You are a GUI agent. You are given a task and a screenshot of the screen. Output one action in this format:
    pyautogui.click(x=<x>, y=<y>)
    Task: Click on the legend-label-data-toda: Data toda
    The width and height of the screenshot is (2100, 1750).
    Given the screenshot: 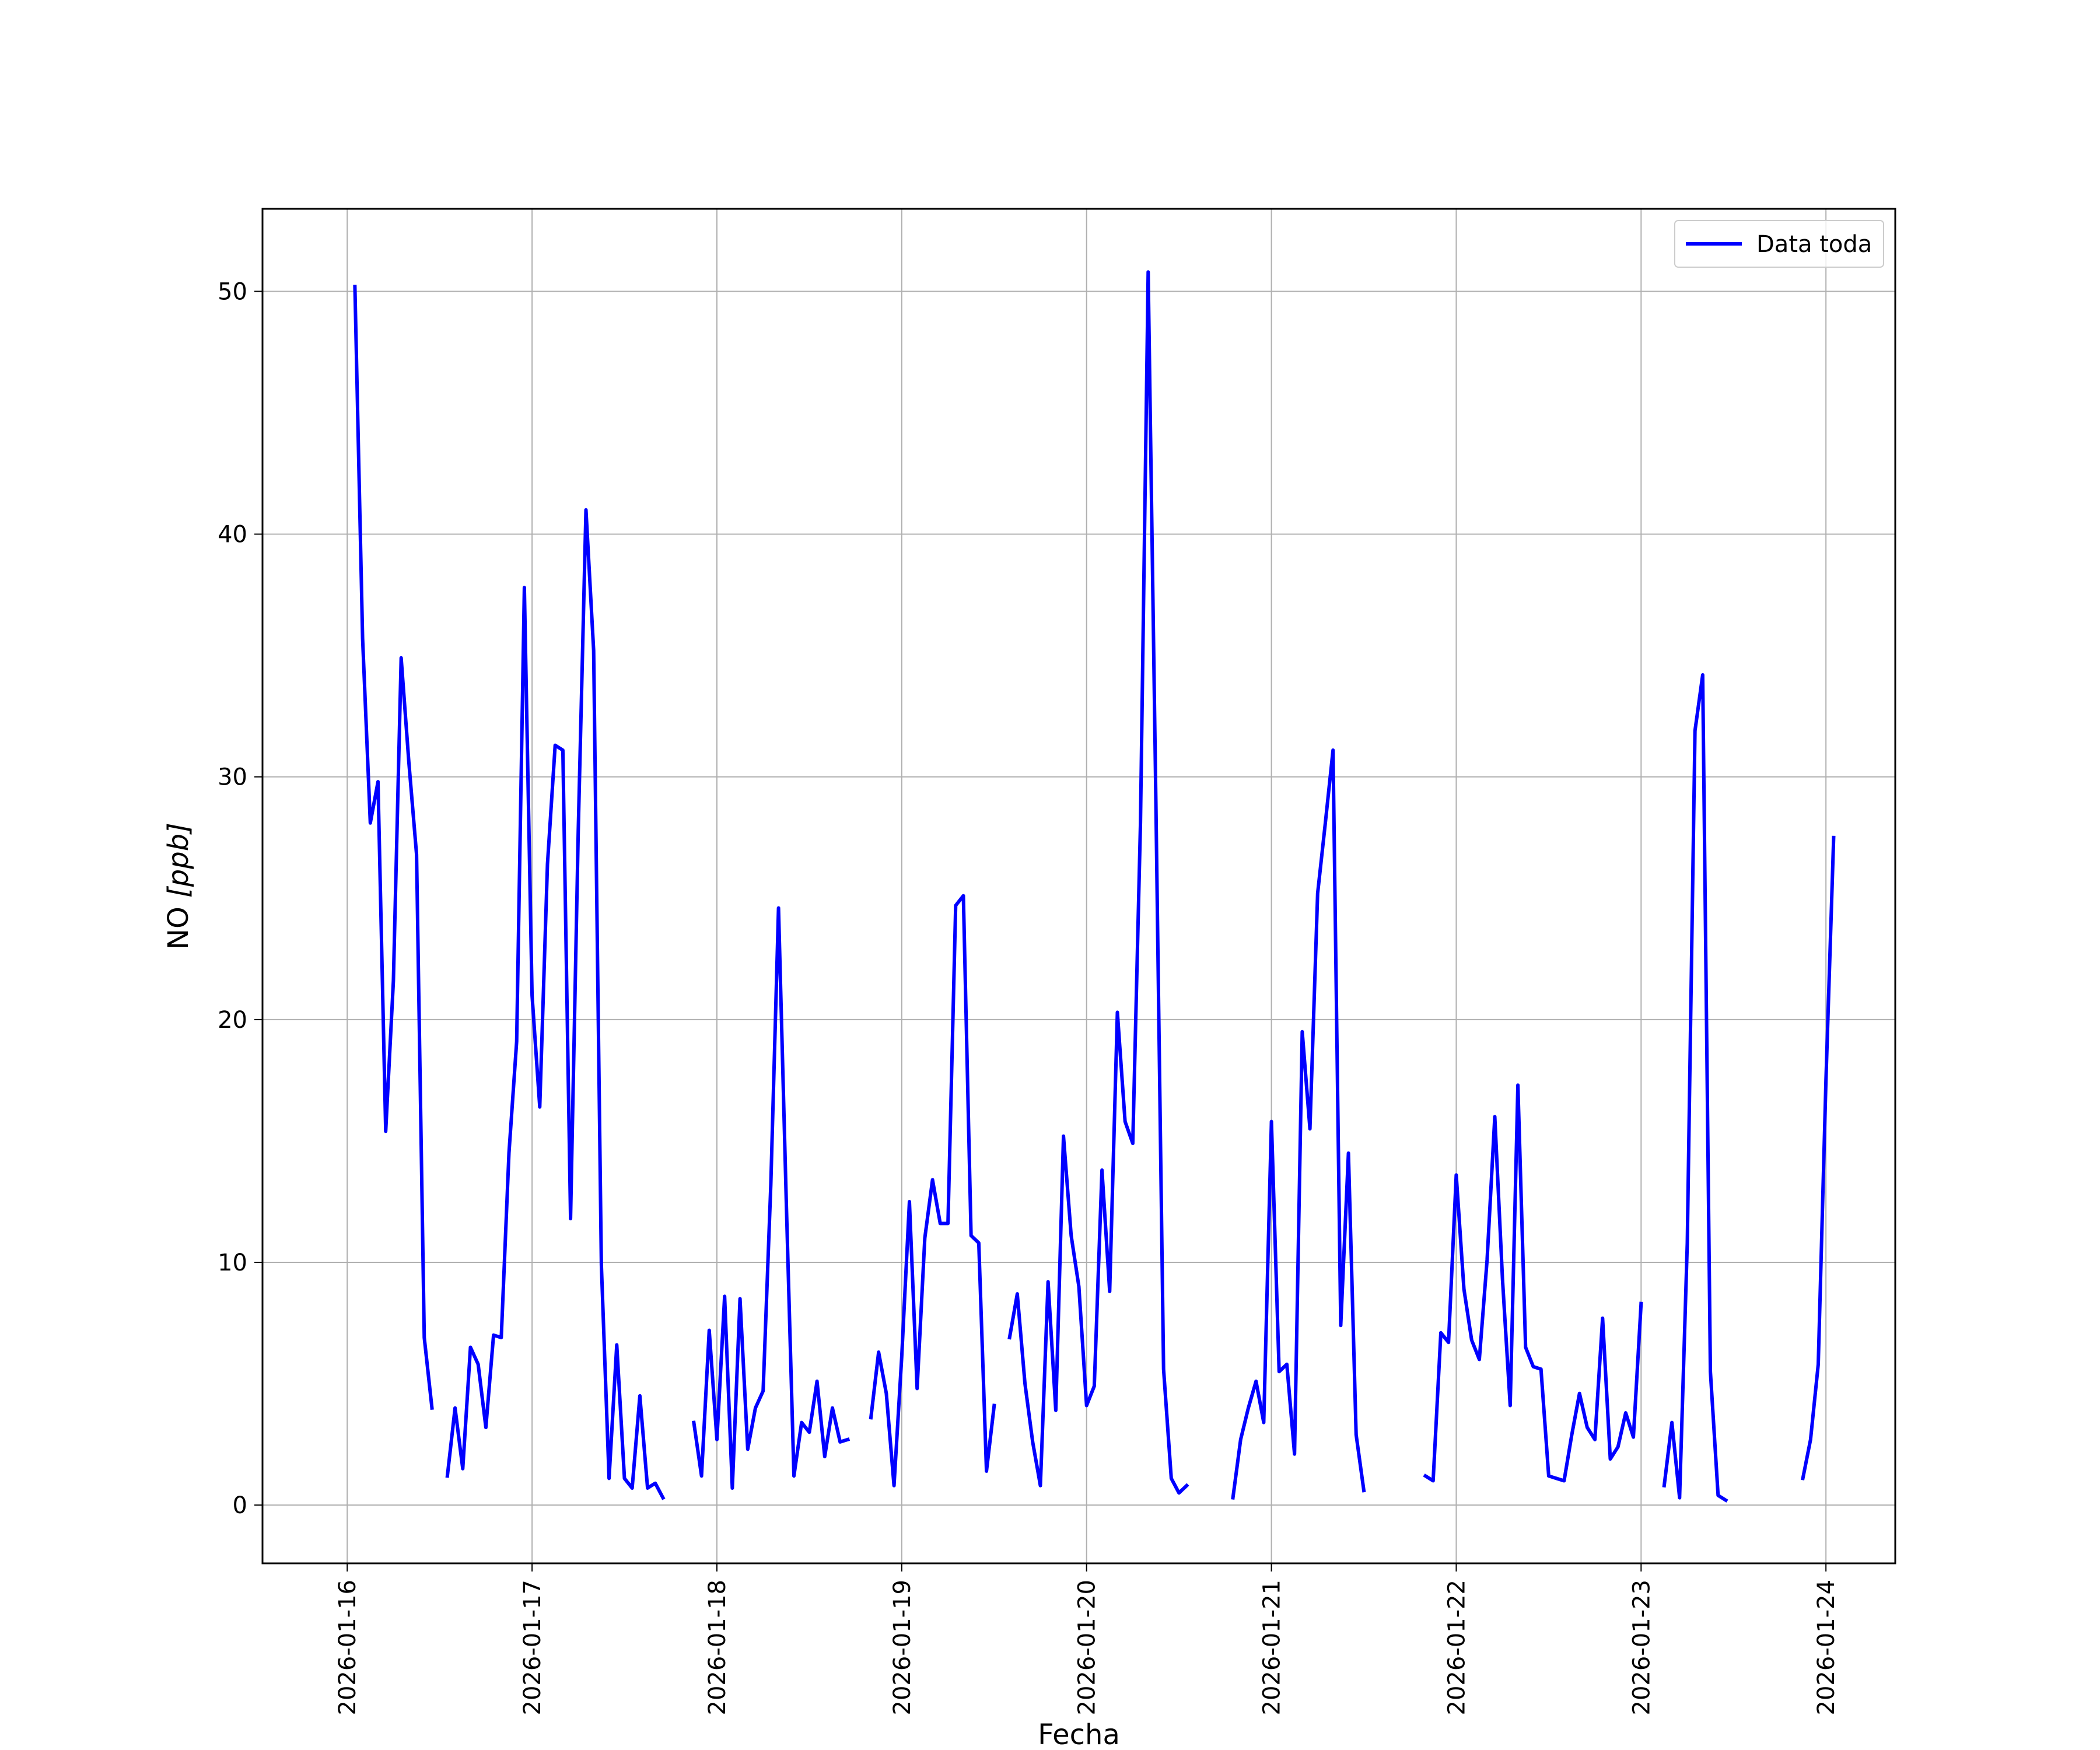 What is the action you would take?
    pyautogui.click(x=1814, y=244)
    